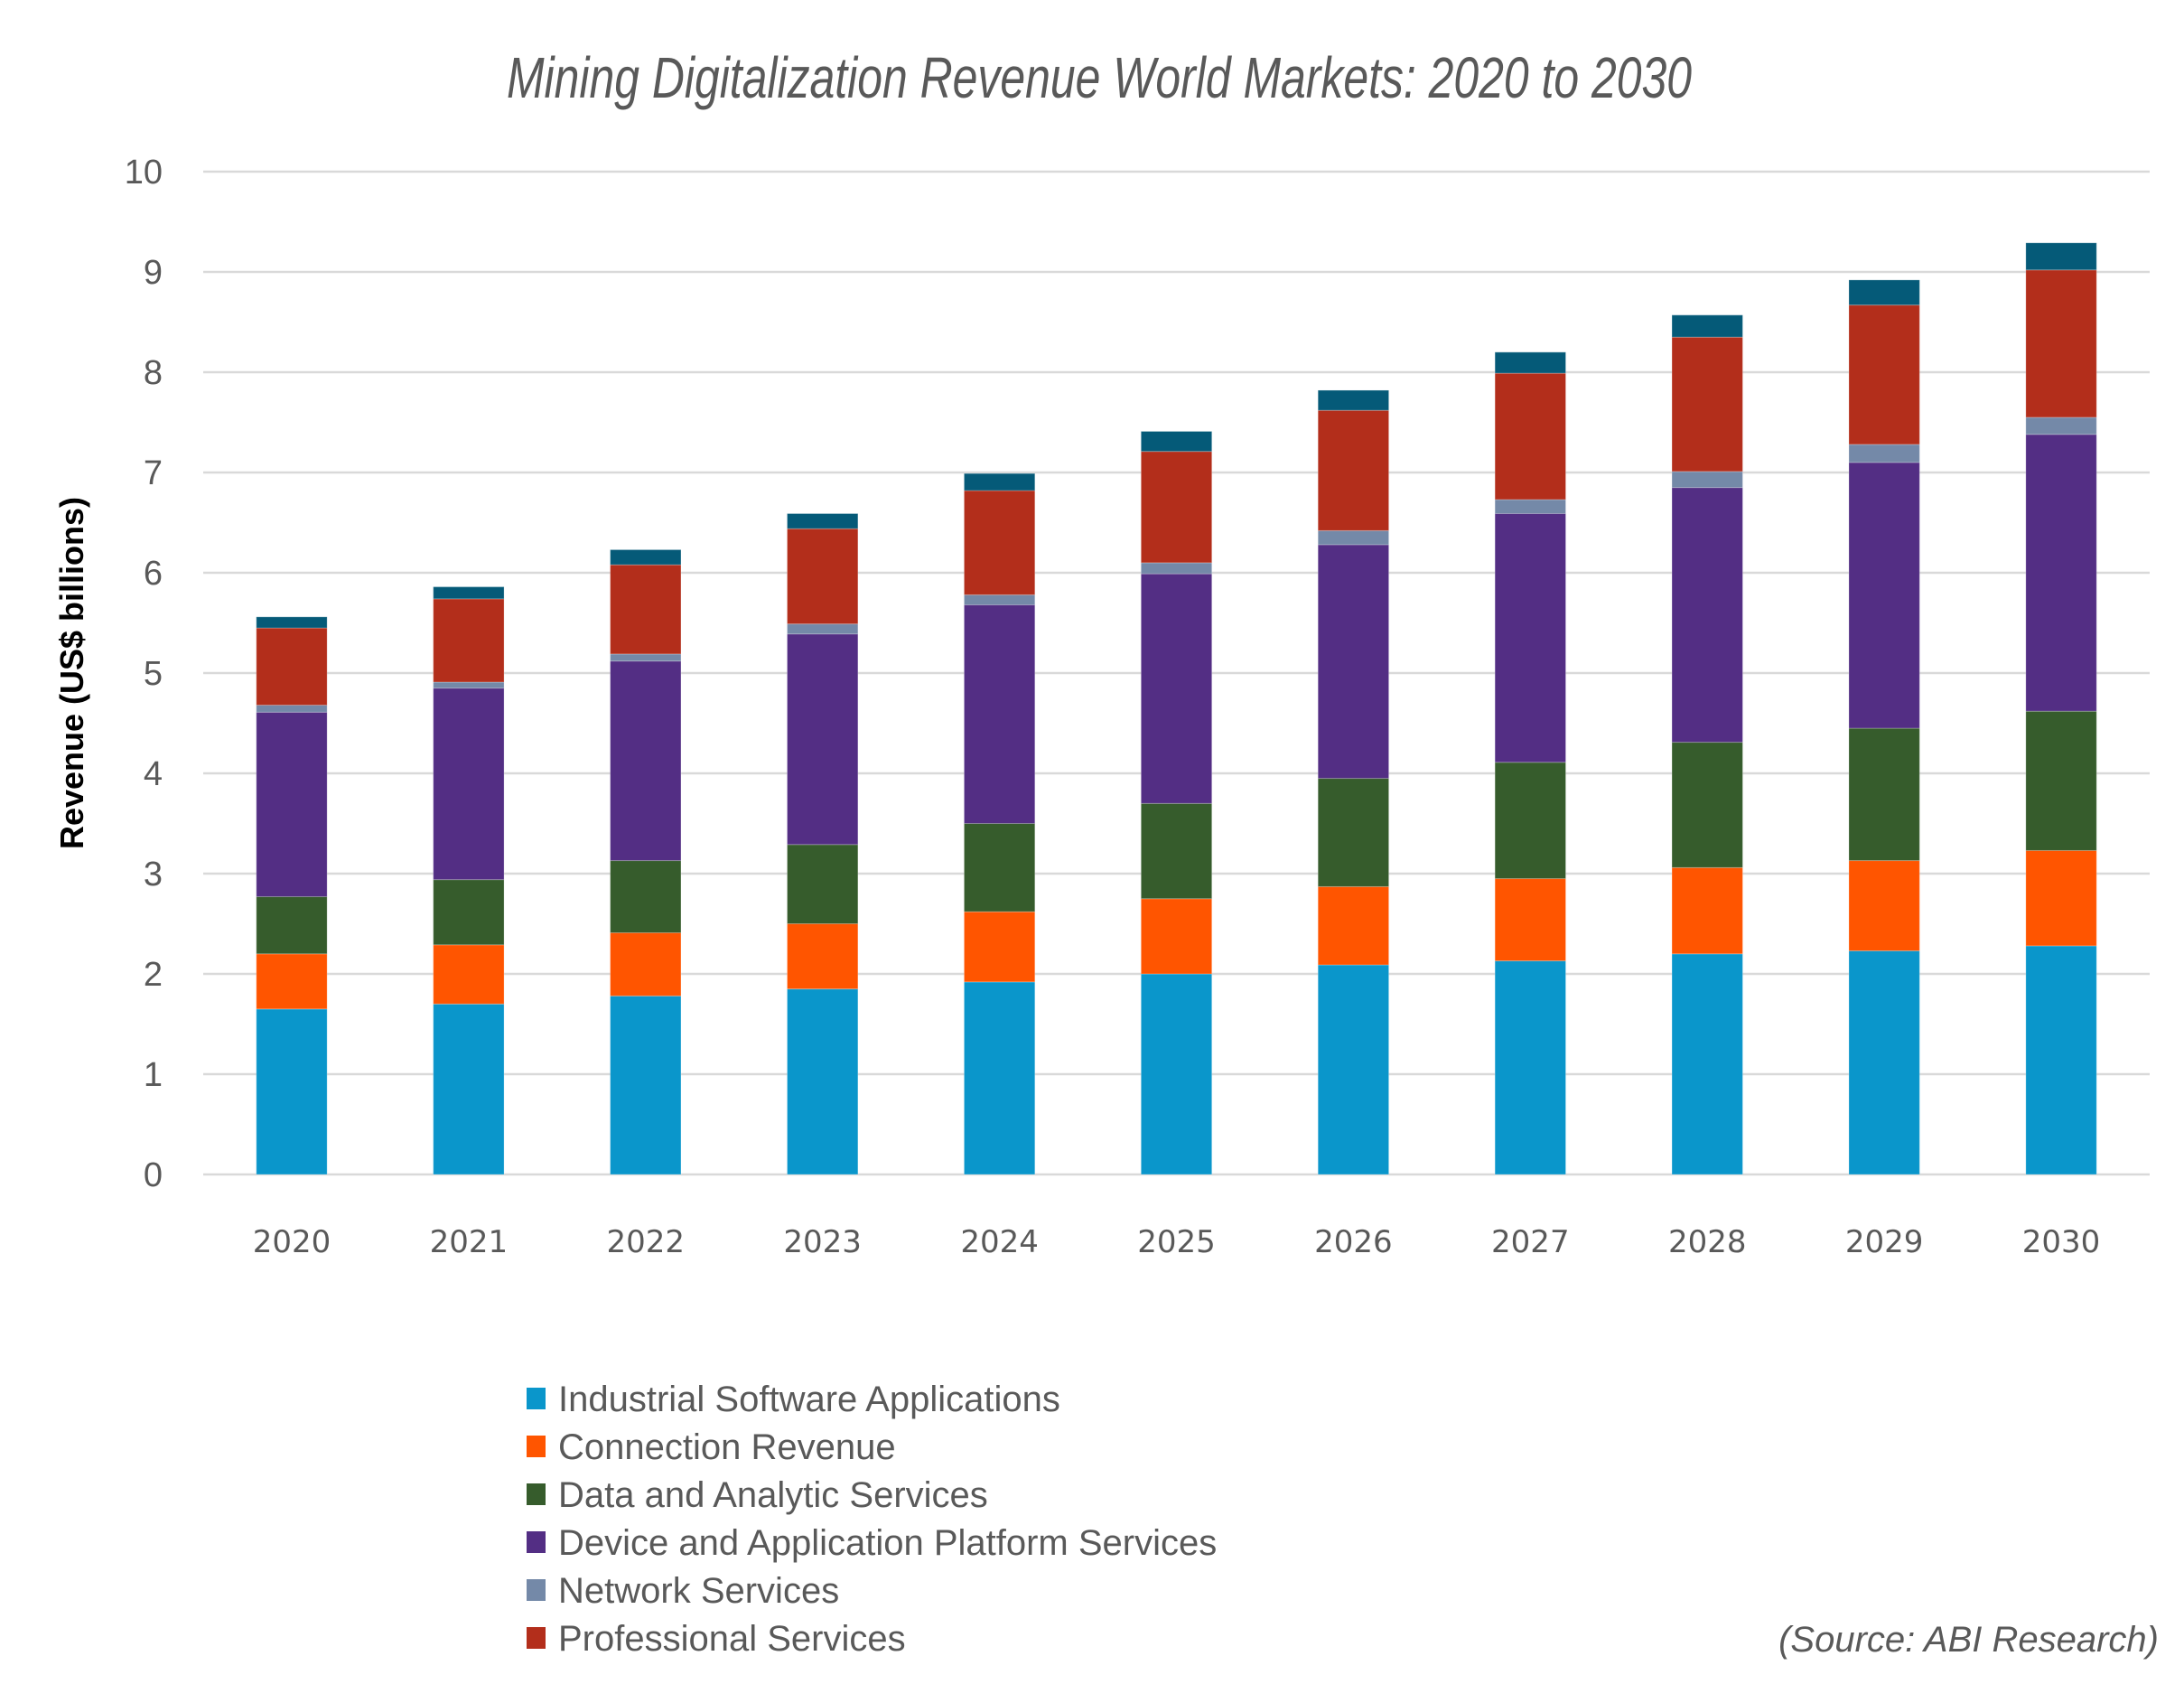 The height and width of the screenshot is (1684, 2184). Describe the element at coordinates (1176, 441) in the screenshot. I see `bar-segment-unlabeled-2025` at that location.